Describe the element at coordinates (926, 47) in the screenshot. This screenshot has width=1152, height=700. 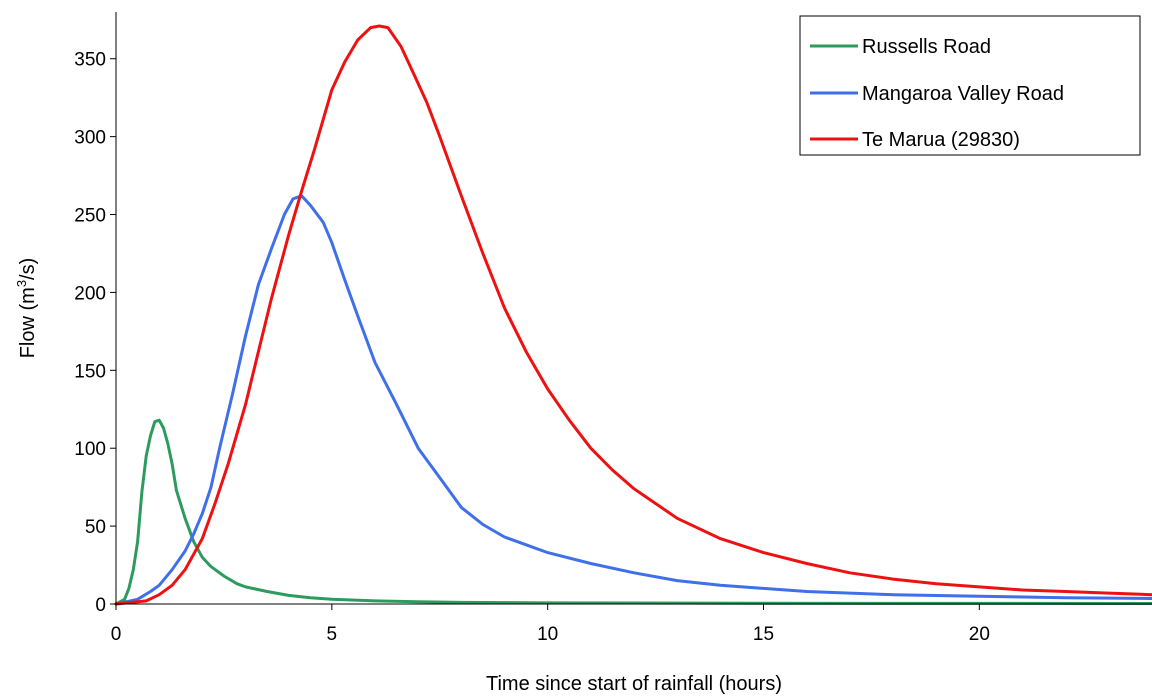
I see `legend-label-russells-road: Russells Road` at that location.